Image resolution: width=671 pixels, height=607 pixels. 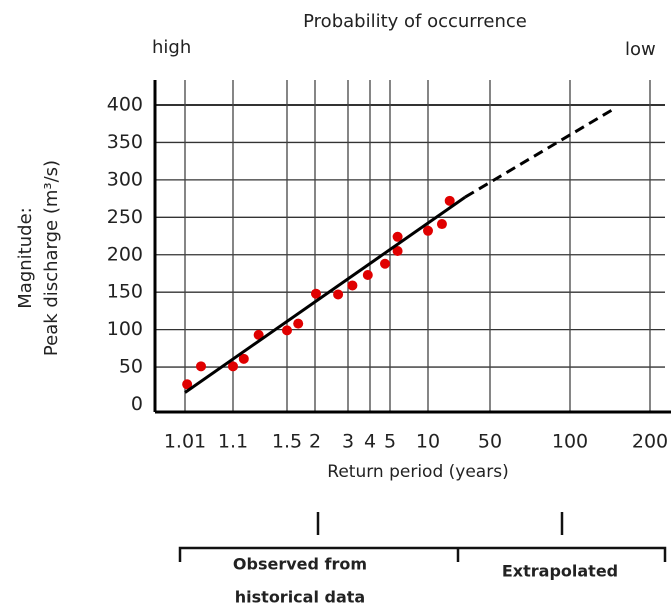 What do you see at coordinates (428, 442) in the screenshot?
I see `x-tick-label: 10` at bounding box center [428, 442].